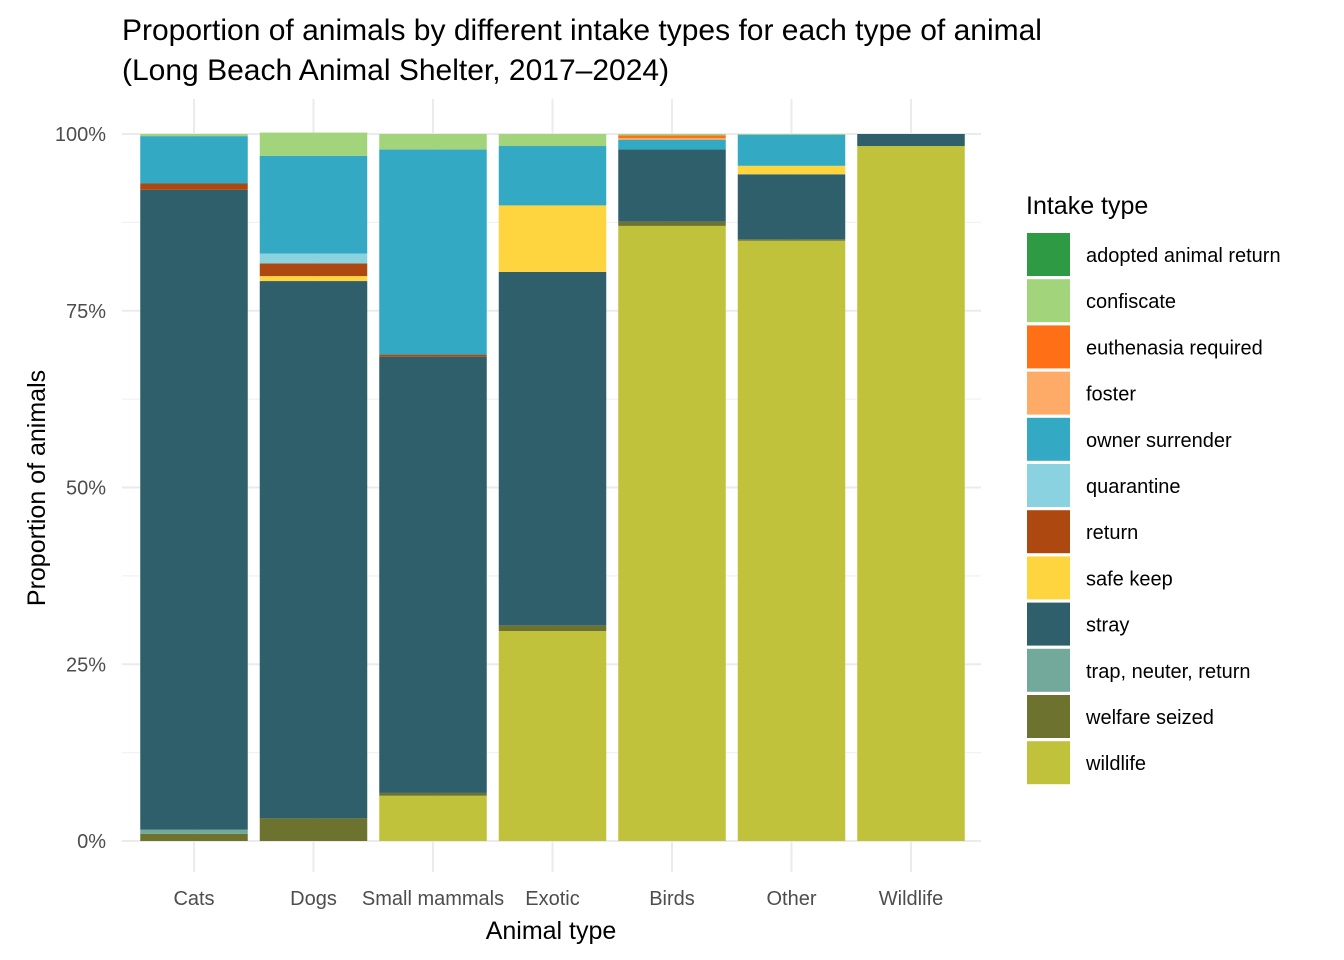  What do you see at coordinates (1131, 302) in the screenshot?
I see `legend-label: confiscate` at bounding box center [1131, 302].